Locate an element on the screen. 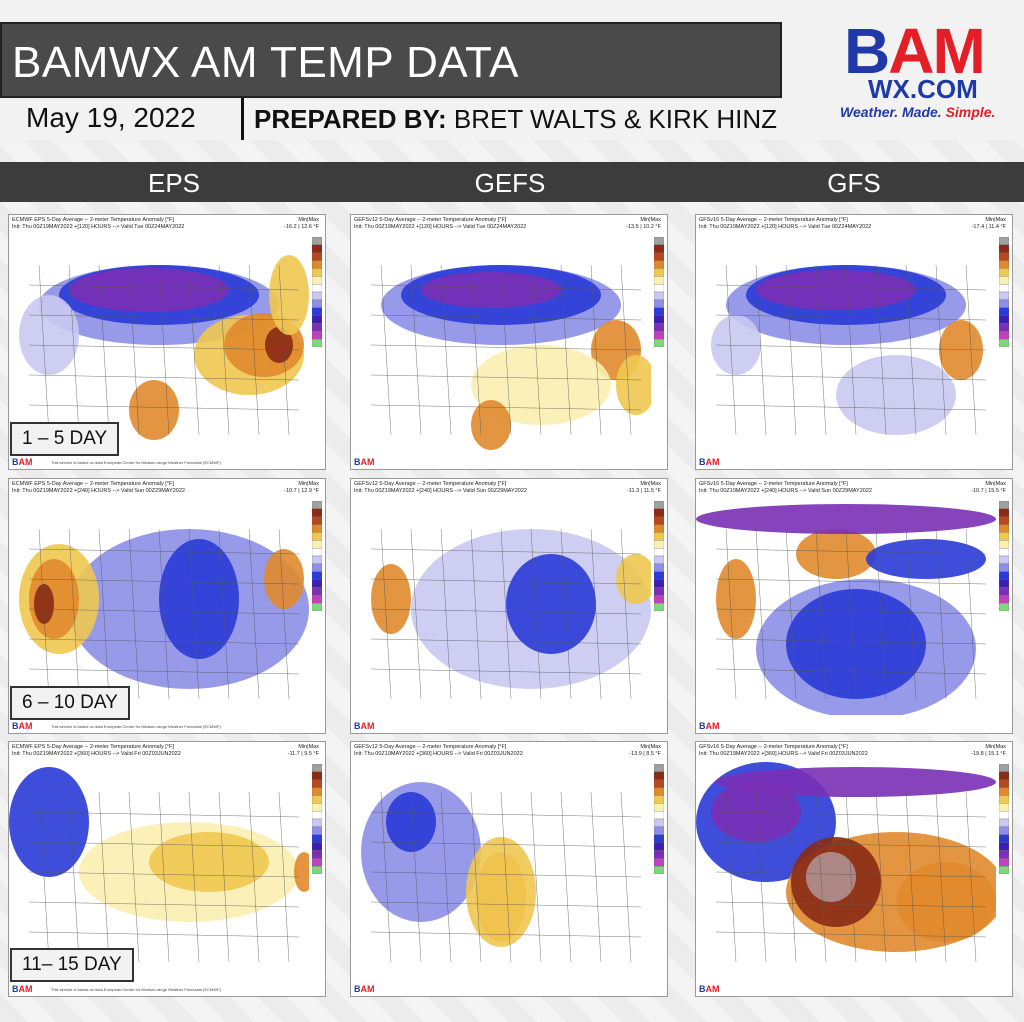  minmax-value: -10.7 | 15.5 °F is located at coordinates (988, 491).